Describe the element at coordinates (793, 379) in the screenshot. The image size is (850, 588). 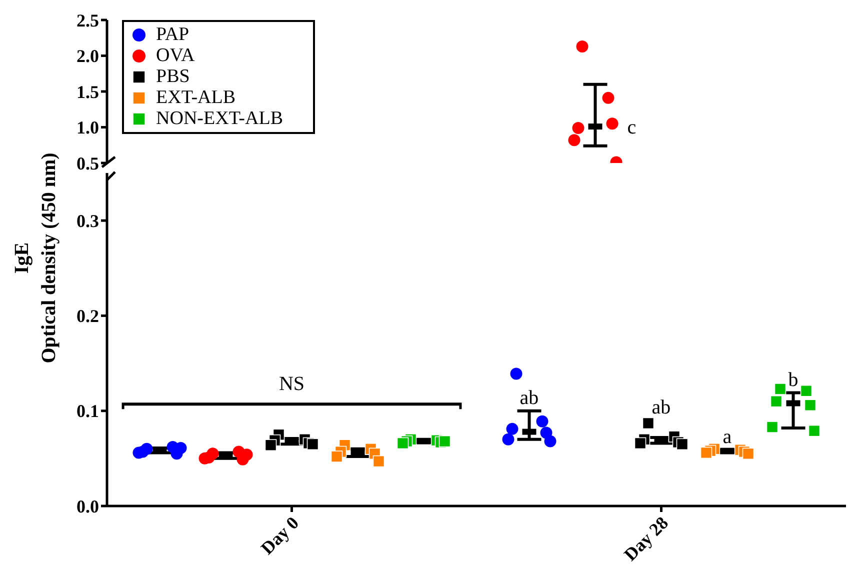
I see `data-label: b` at that location.